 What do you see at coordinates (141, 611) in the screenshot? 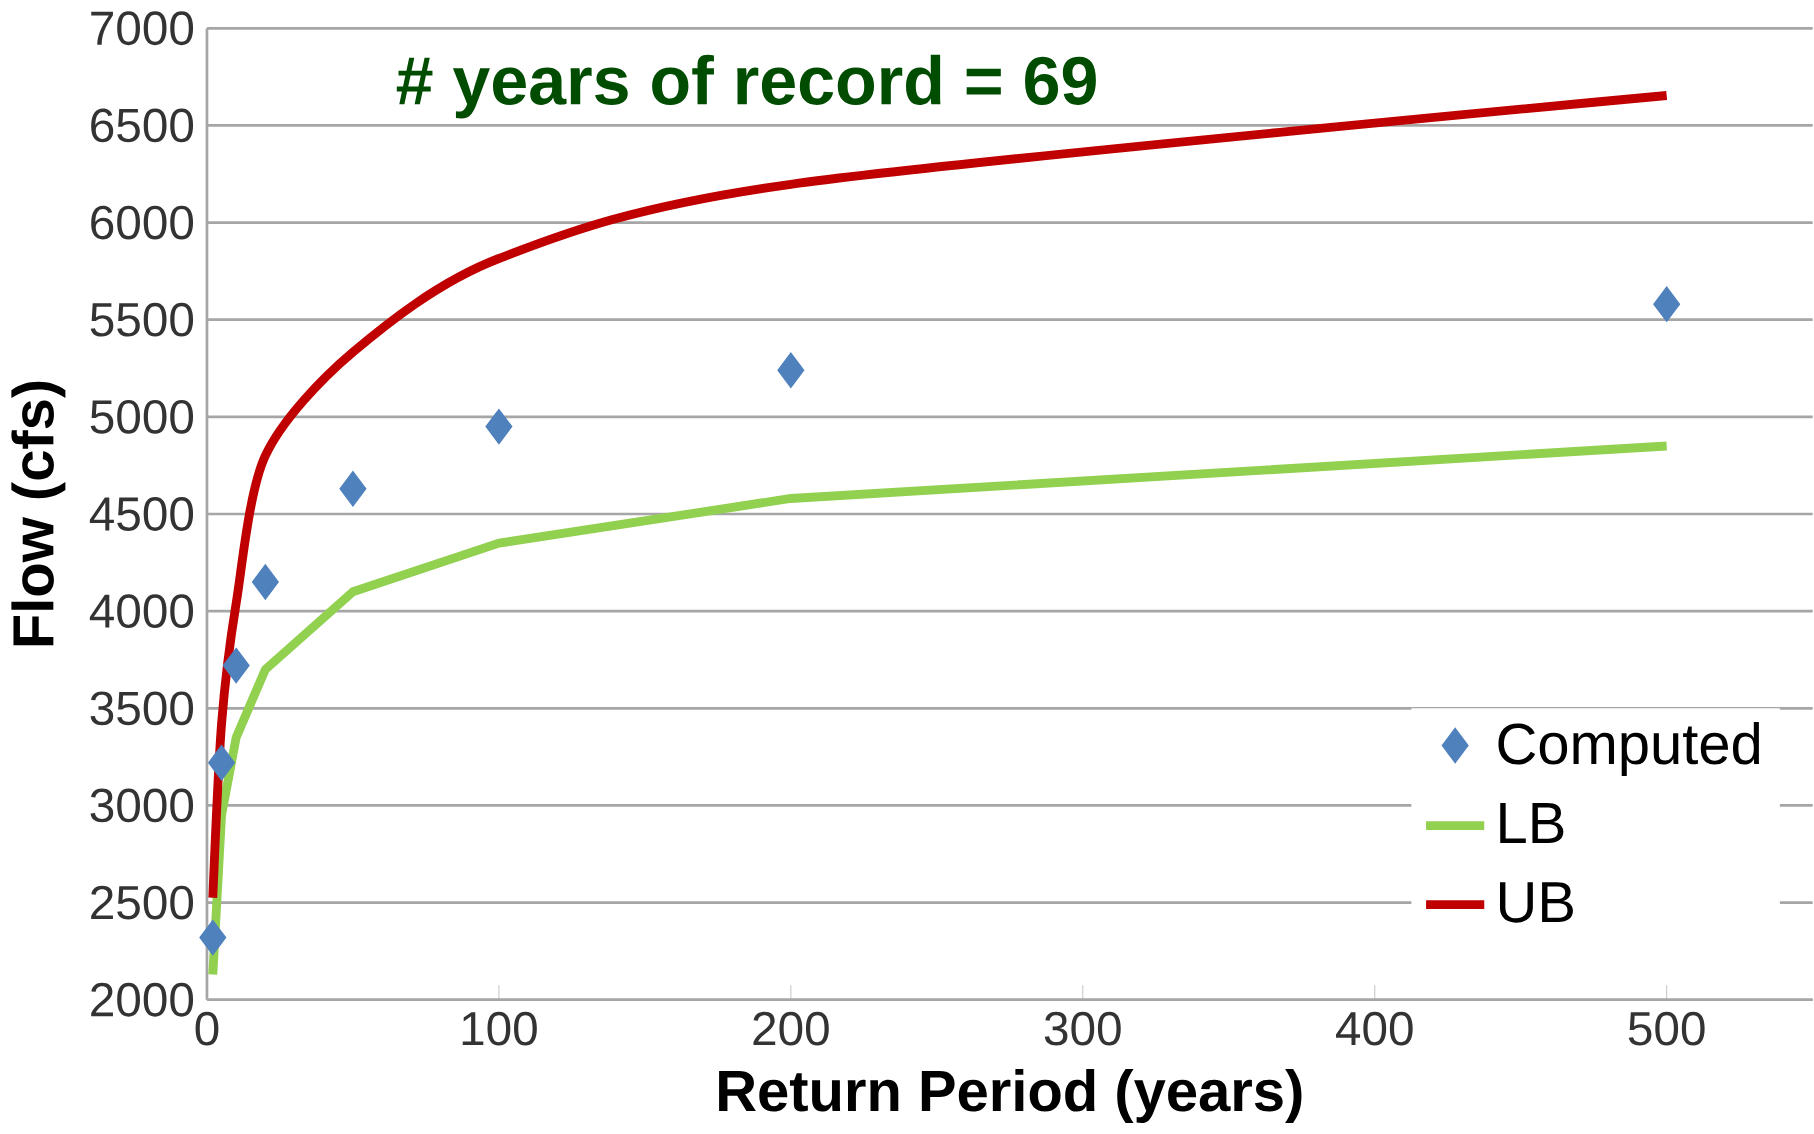
I see `y-tick-label: 4000` at bounding box center [141, 611].